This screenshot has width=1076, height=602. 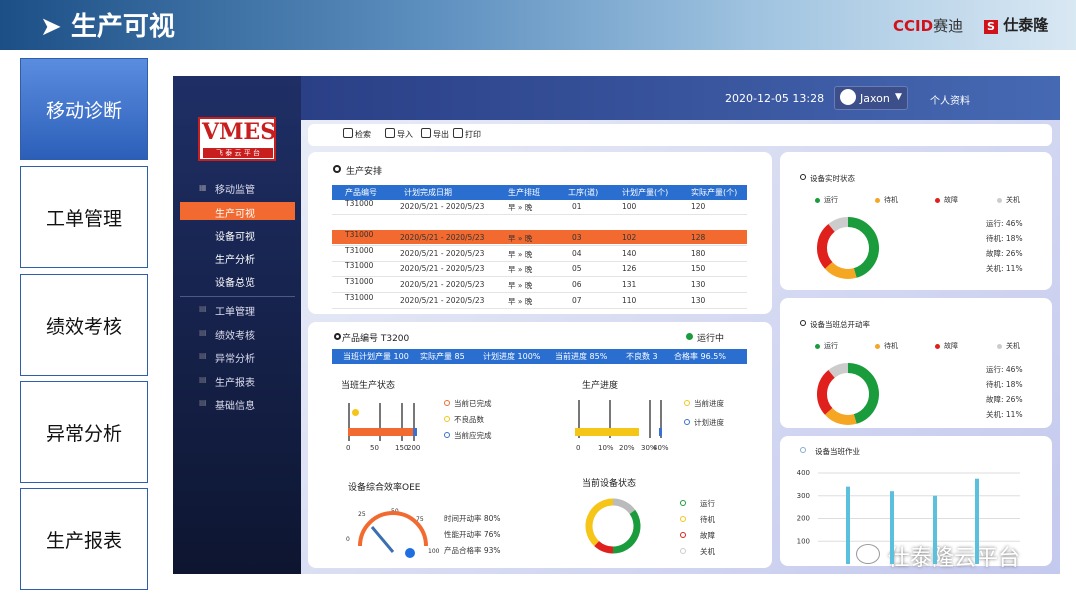 What do you see at coordinates (577, 238) in the screenshot?
I see `table-cell: 03` at bounding box center [577, 238].